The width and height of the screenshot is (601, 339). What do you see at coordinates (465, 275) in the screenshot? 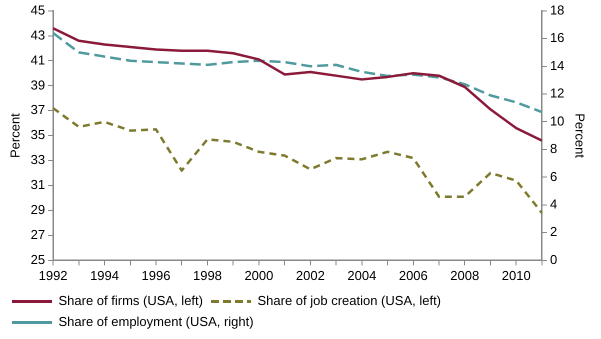
I see `x-tick-label: 2008` at bounding box center [465, 275].